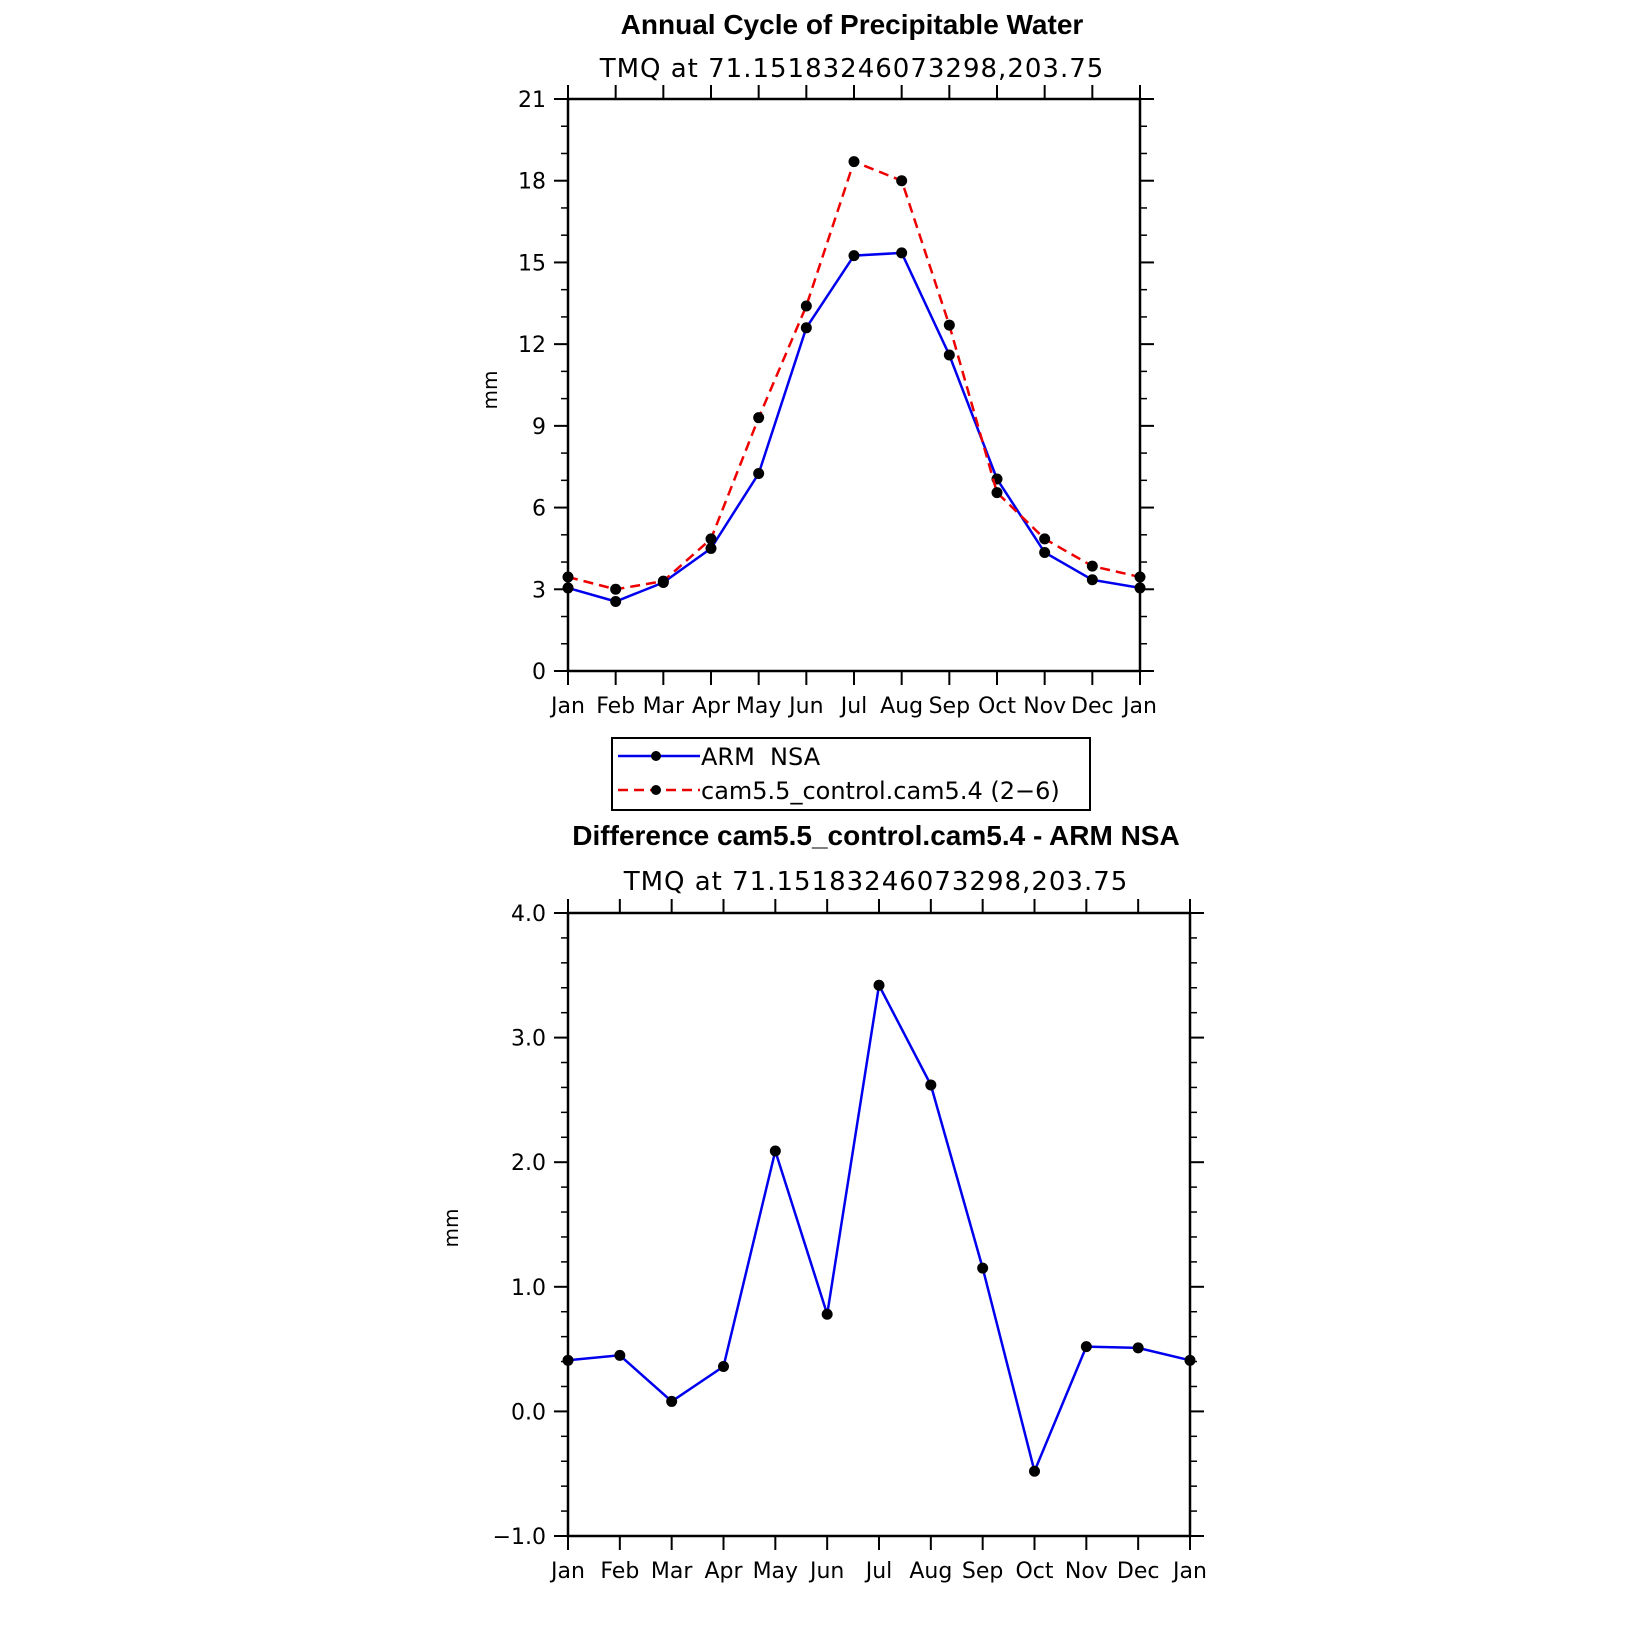 The height and width of the screenshot is (1630, 1630). Describe the element at coordinates (528, 1163) in the screenshot. I see `y-tick-label: 2.0` at that location.